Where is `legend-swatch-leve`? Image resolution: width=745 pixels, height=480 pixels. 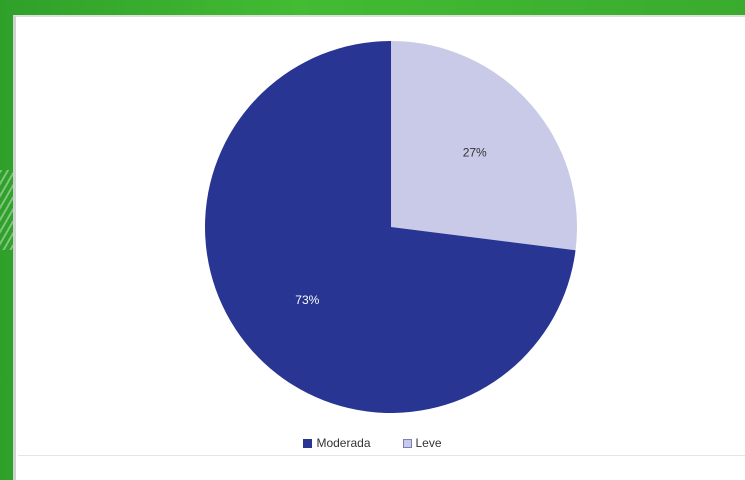
legend-swatch-leve is located at coordinates (407, 443).